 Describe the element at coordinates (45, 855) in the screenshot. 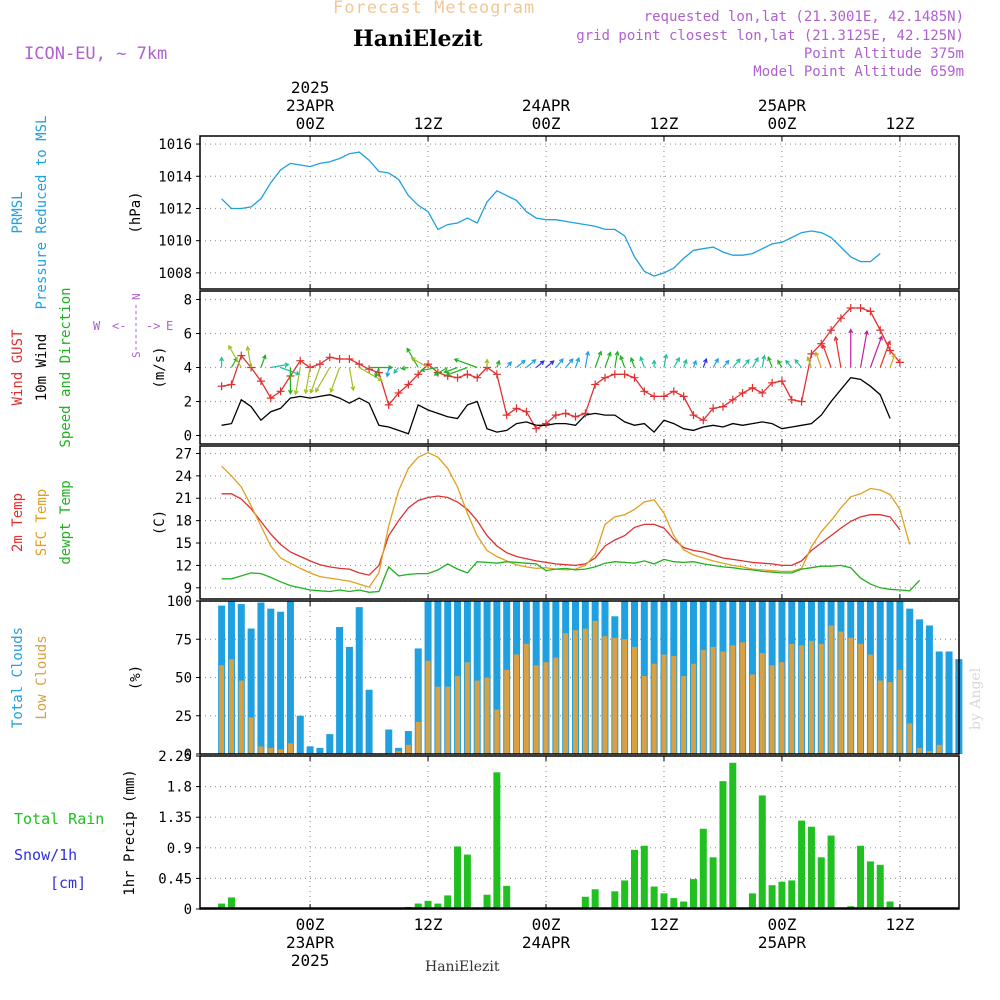

I see `panel-label-snow: Snow/1h` at that location.